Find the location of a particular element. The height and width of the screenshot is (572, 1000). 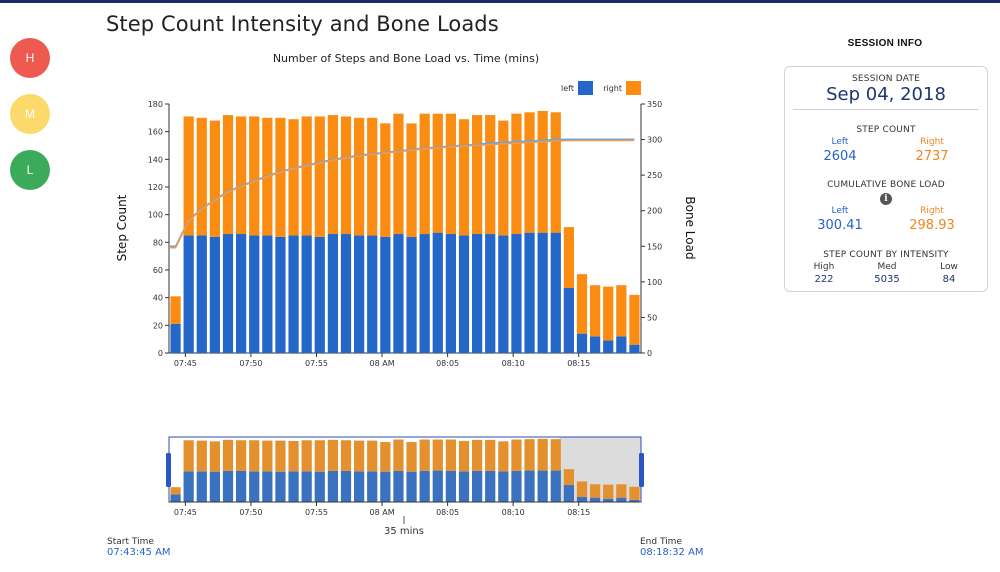

legend-left-swatch is located at coordinates (585, 88).